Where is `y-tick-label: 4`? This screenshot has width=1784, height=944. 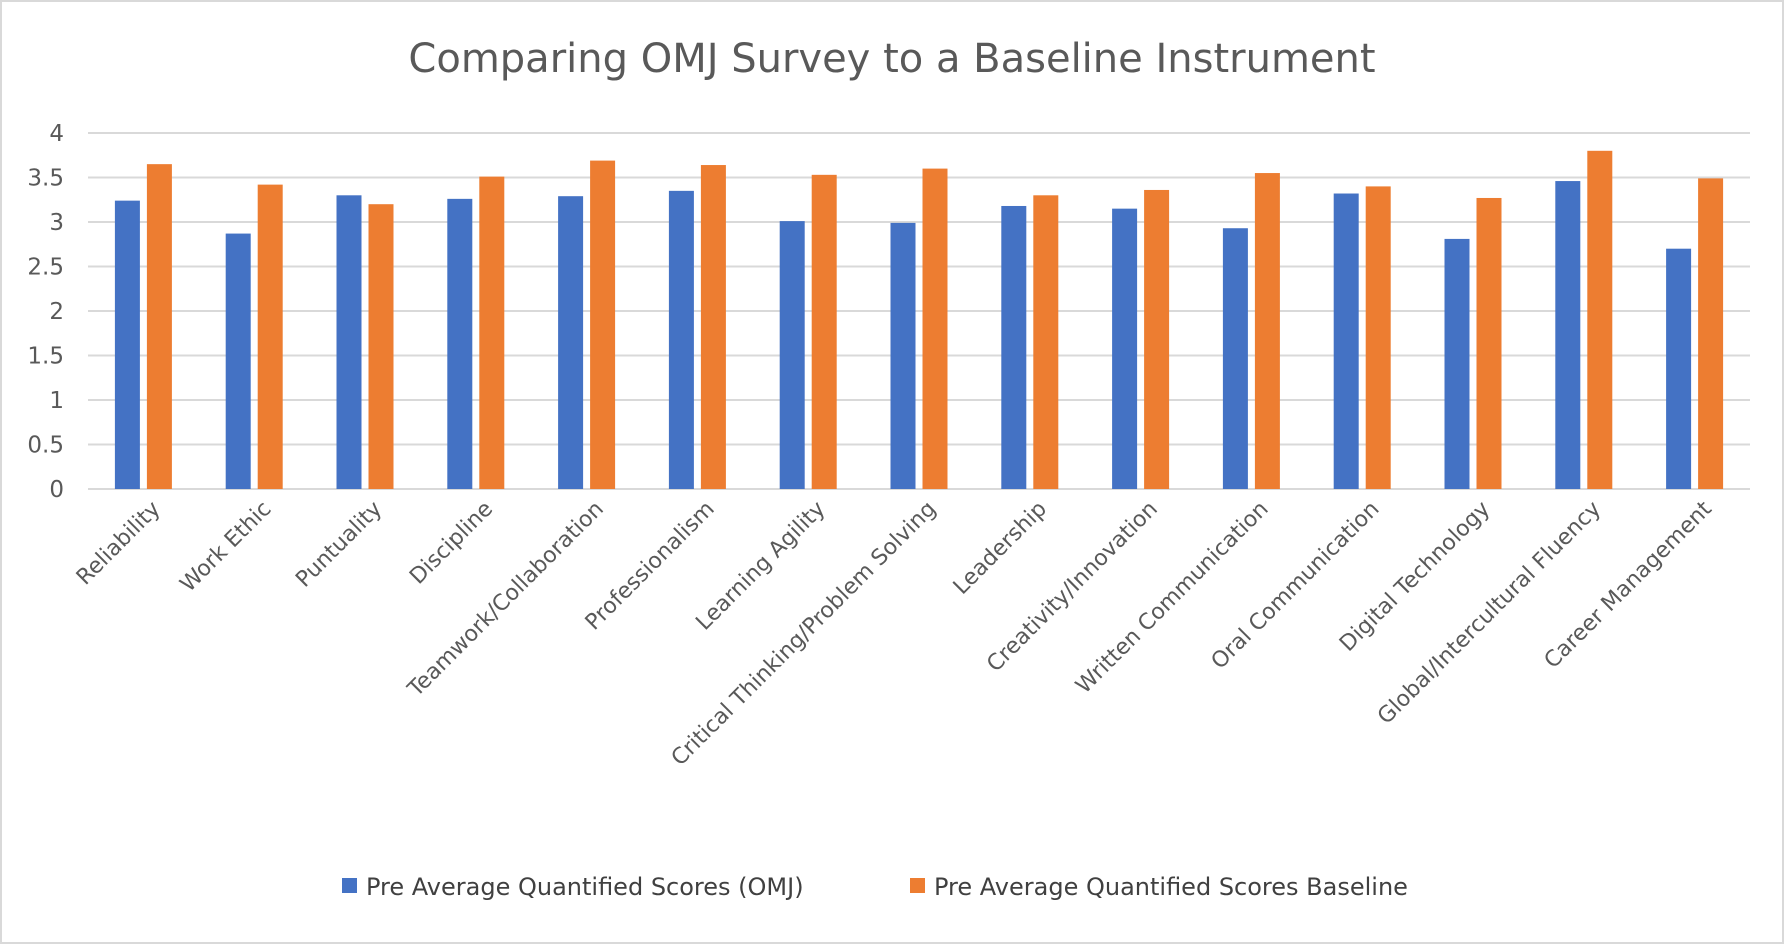 y-tick-label: 4 is located at coordinates (56, 134).